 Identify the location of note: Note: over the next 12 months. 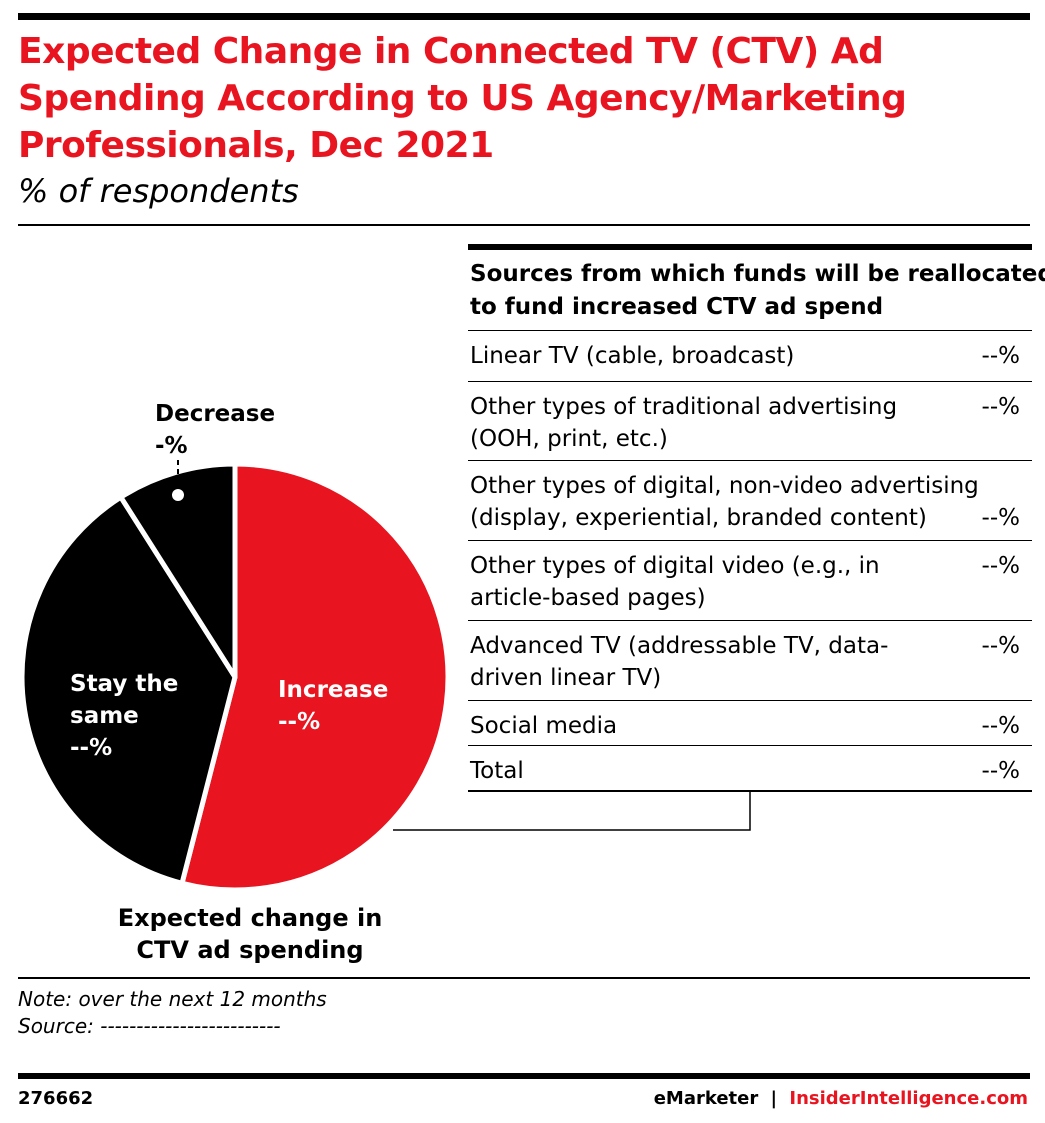
(172, 999).